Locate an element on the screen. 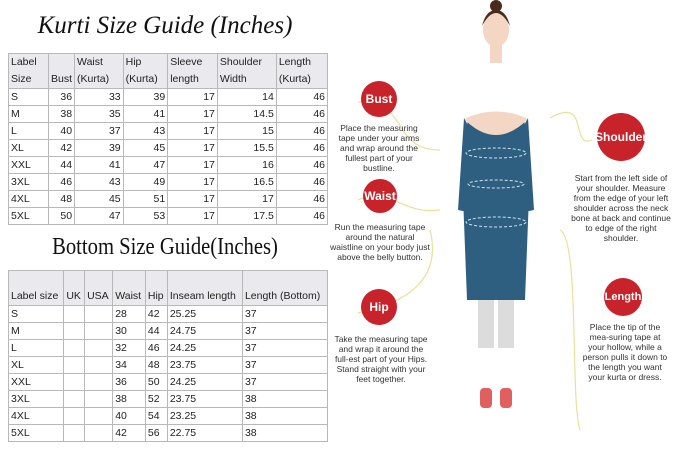 The image size is (679, 463). table-cell: 16.5 is located at coordinates (246, 182).